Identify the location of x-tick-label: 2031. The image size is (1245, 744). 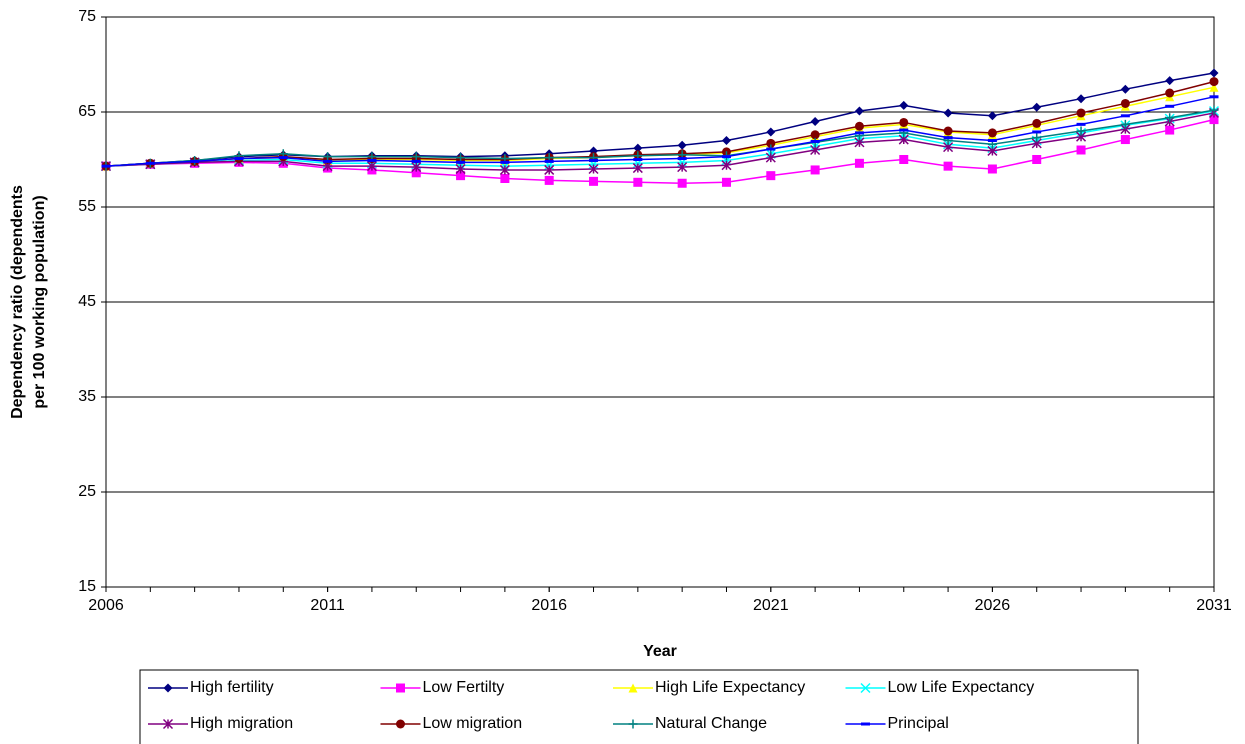
(1214, 605).